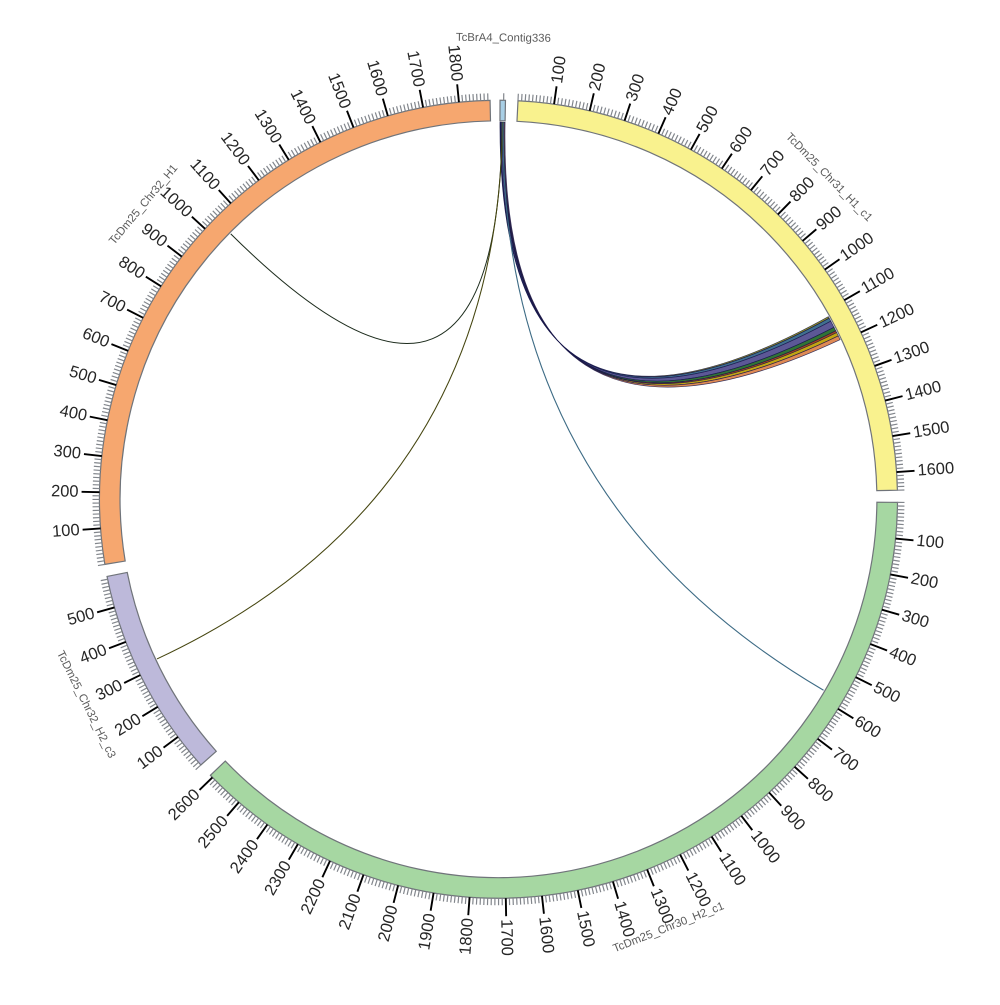 Image resolution: width=1000 pixels, height=1005 pixels. What do you see at coordinates (506, 937) in the screenshot?
I see `svg-text: 1700` at bounding box center [506, 937].